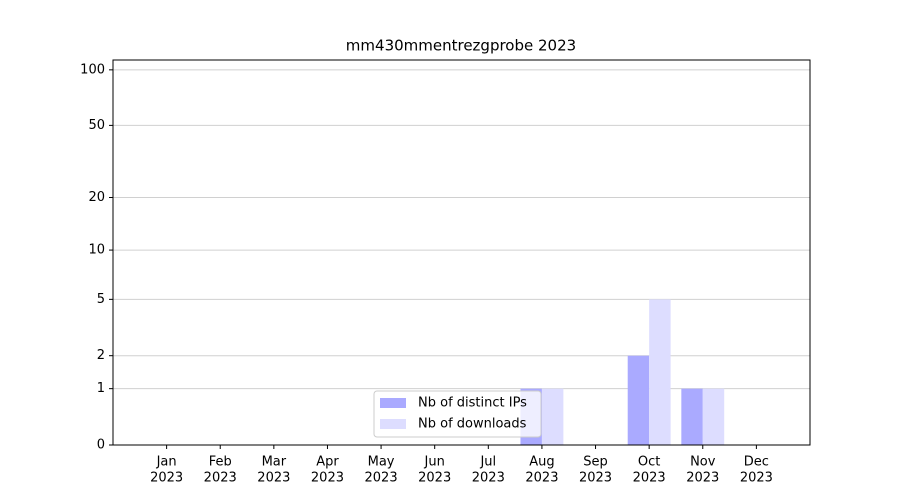 This screenshot has width=900, height=504. What do you see at coordinates (220, 462) in the screenshot?
I see `x-tick-label: Feb` at bounding box center [220, 462].